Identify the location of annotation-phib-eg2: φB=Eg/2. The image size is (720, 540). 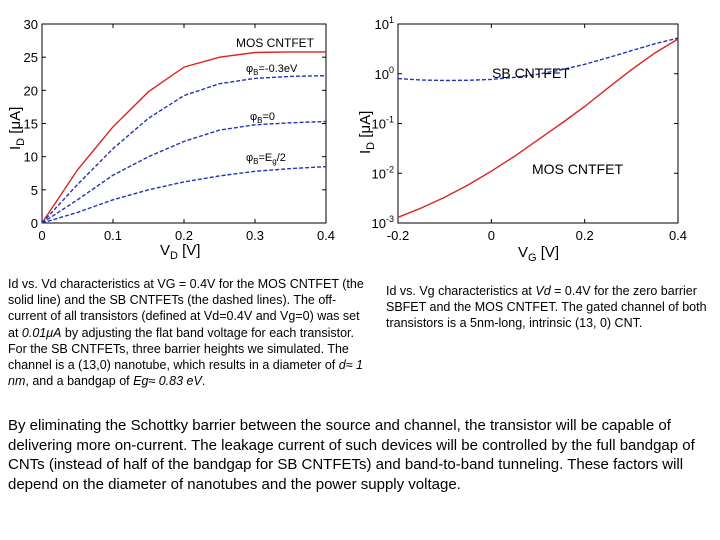
(266, 159).